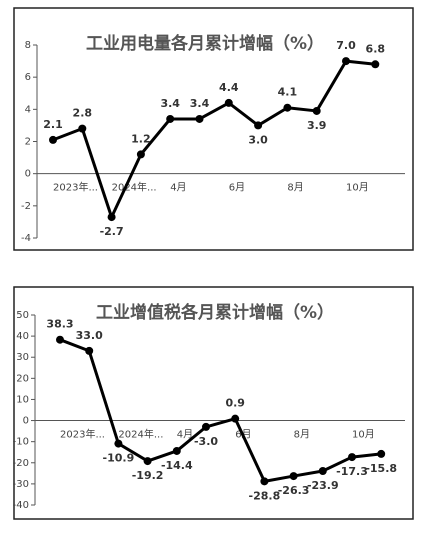 This screenshot has width=437, height=551. I want to click on data-label: -14.4, so click(177, 465).